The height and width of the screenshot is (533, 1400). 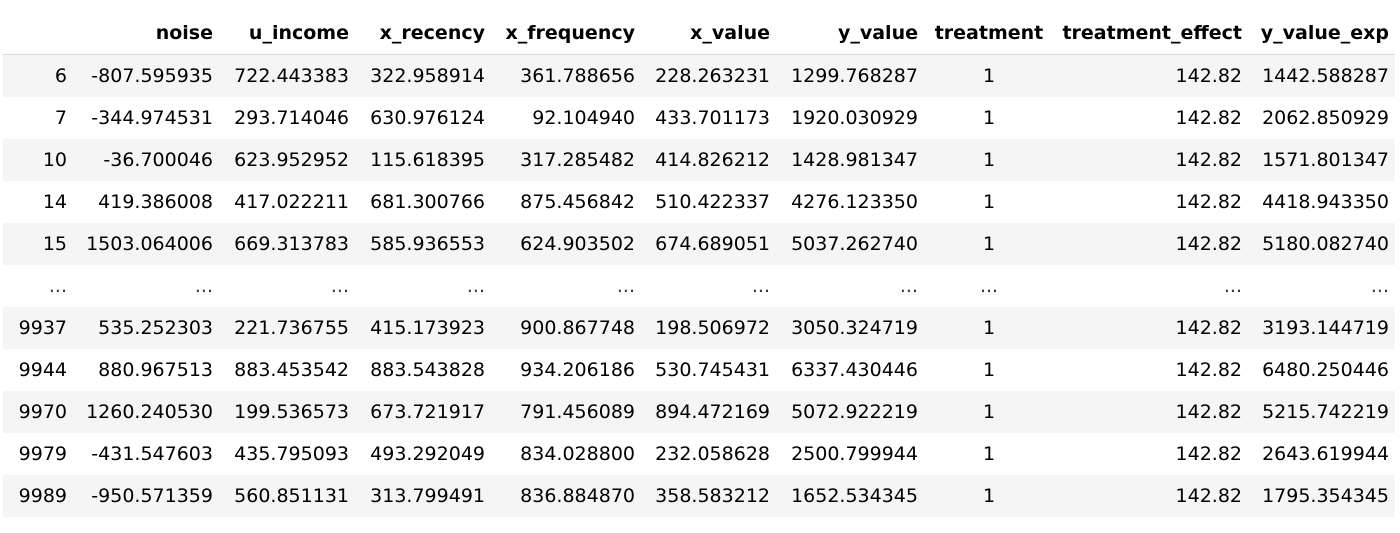 What do you see at coordinates (850, 33) in the screenshot?
I see `column-header-y-value: y_value` at bounding box center [850, 33].